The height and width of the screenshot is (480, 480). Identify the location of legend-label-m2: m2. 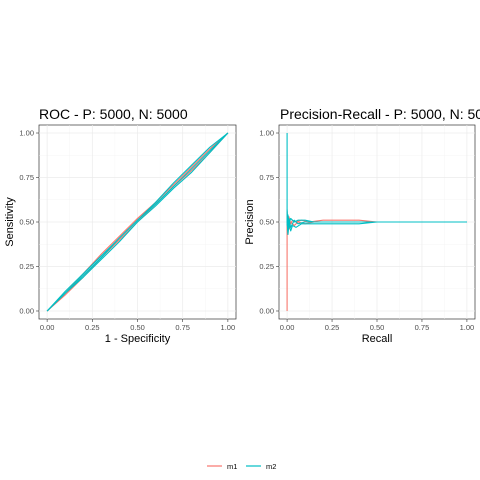
(271, 466).